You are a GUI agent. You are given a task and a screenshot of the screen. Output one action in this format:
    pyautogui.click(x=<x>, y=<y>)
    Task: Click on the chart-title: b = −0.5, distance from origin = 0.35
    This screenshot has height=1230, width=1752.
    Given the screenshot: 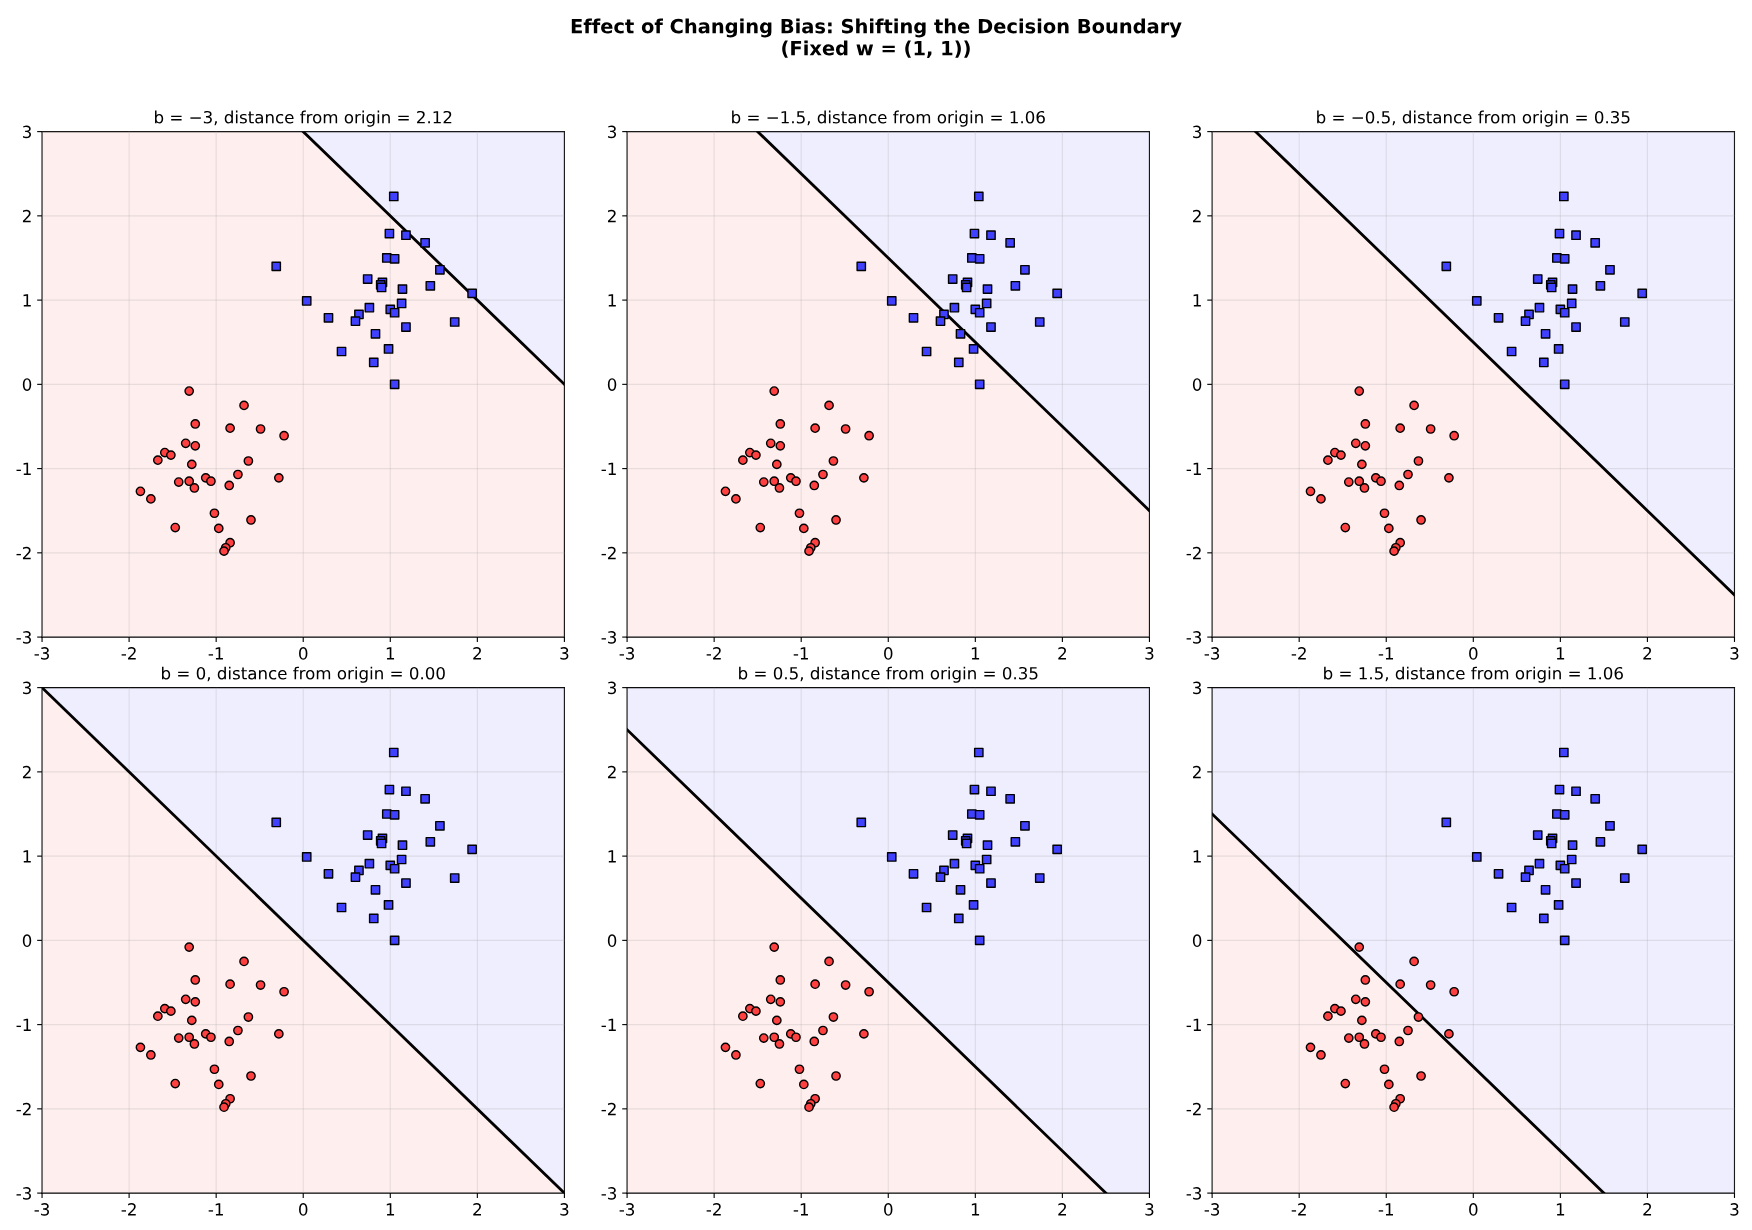 What is the action you would take?
    pyautogui.click(x=1473, y=118)
    